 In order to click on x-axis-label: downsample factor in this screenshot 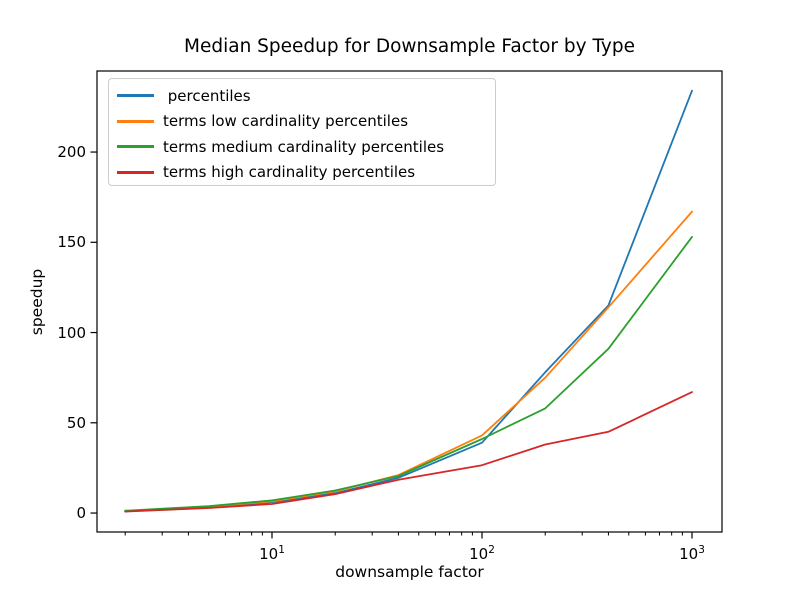, I will do `click(409, 572)`.